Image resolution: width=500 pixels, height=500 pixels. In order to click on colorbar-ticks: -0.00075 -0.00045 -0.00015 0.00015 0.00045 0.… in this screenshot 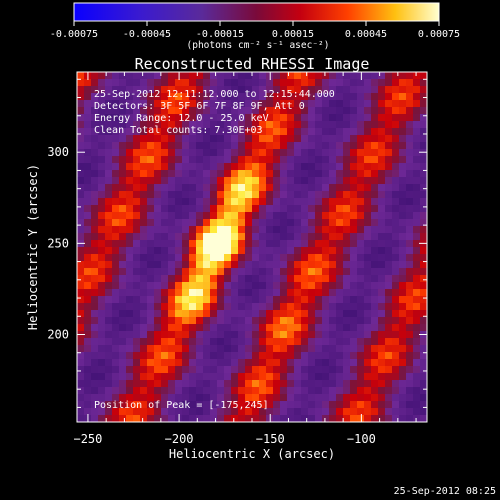, I will do `click(255, 30)`.